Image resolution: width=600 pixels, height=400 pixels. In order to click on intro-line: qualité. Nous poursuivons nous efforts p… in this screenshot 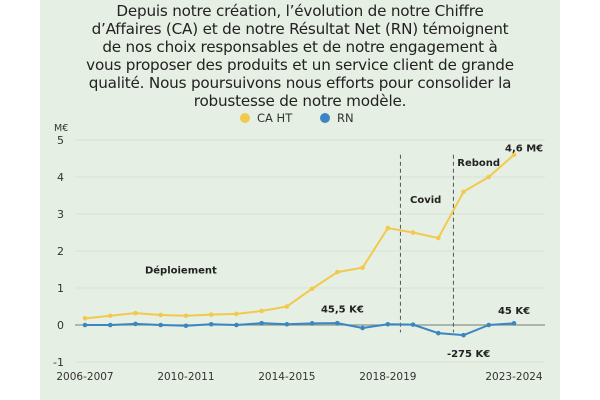, I will do `click(300, 83)`.